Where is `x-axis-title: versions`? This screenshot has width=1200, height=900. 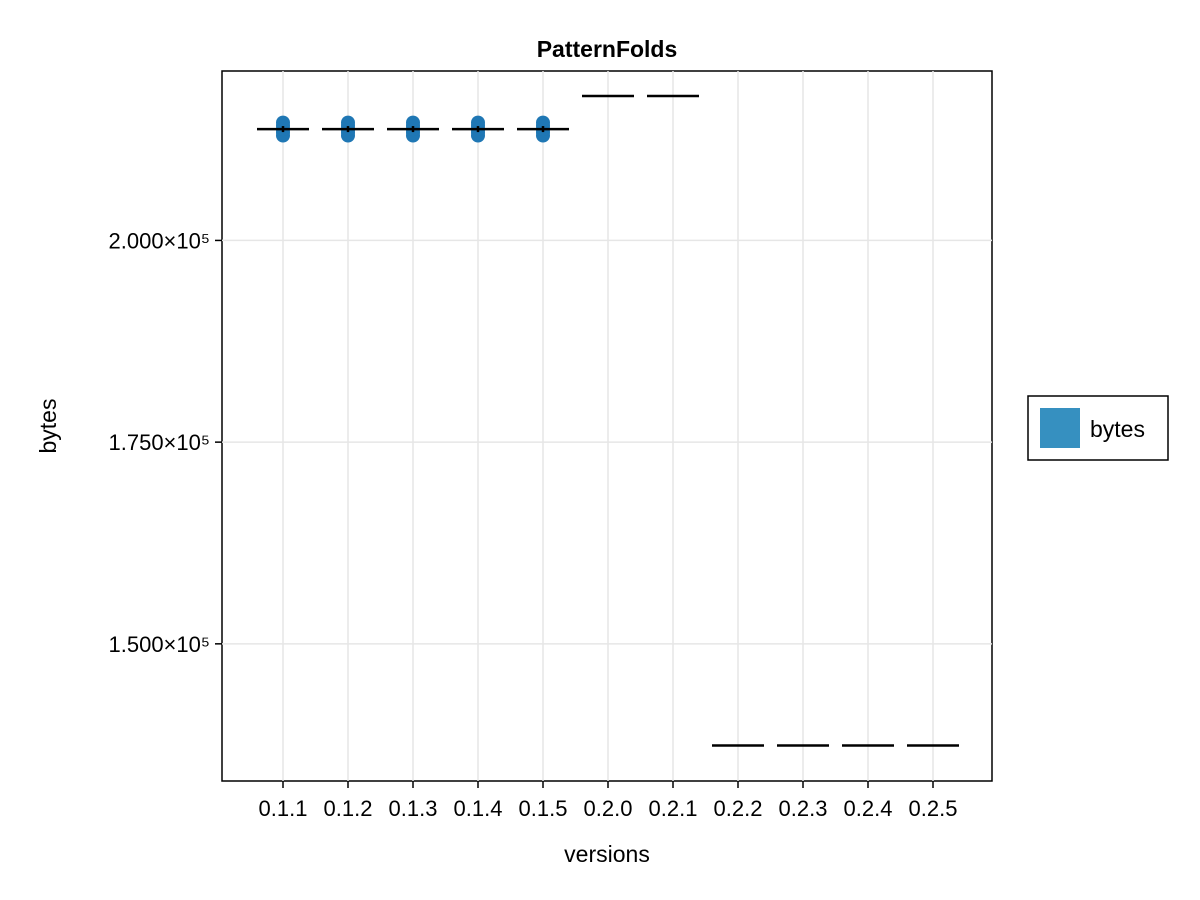 x-axis-title: versions is located at coordinates (607, 854).